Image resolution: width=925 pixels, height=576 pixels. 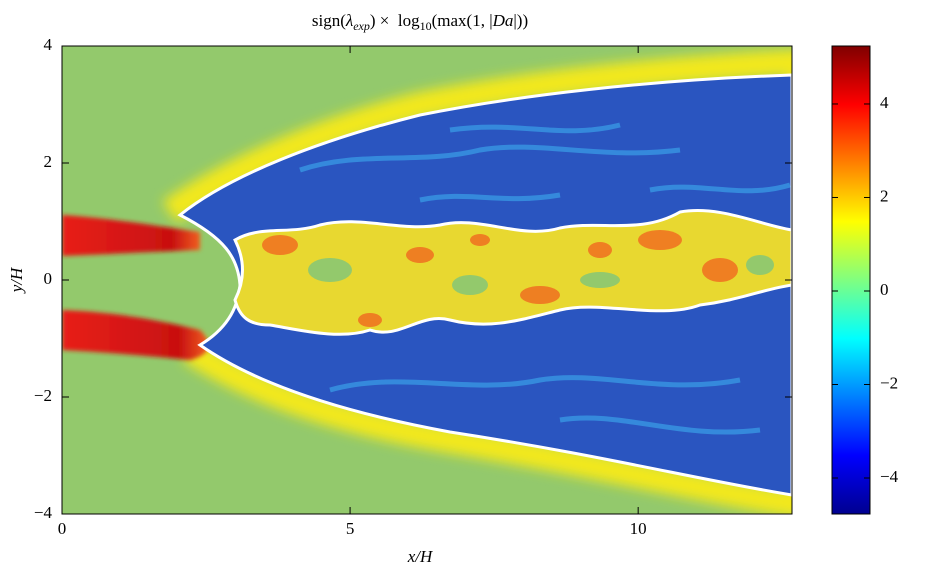 What do you see at coordinates (638, 528) in the screenshot?
I see `x-tick-label: 10` at bounding box center [638, 528].